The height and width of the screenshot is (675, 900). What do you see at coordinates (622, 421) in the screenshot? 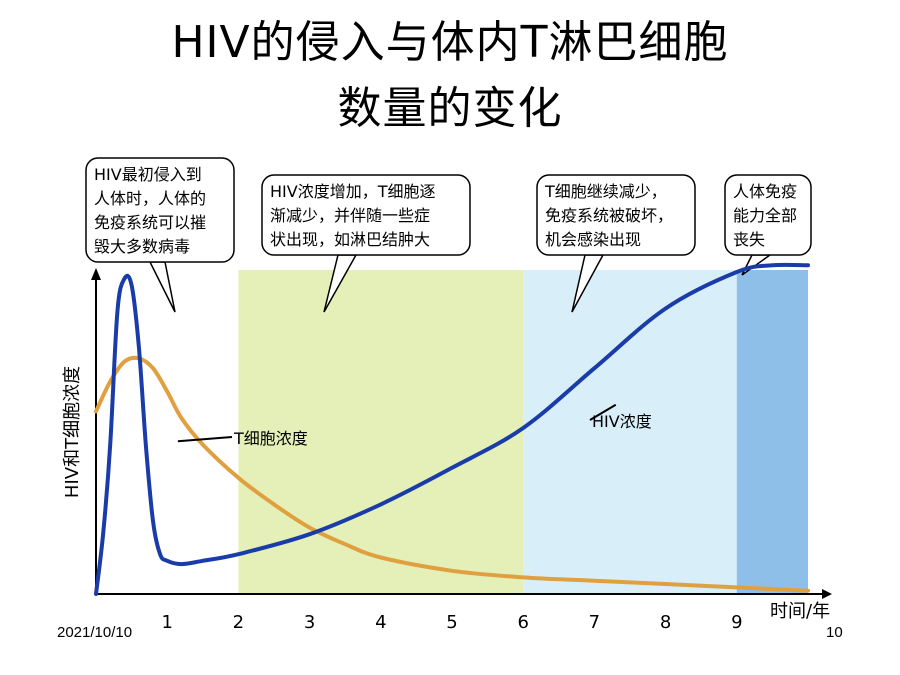
I see `hiv-series-label: HIV浓度` at bounding box center [622, 421].